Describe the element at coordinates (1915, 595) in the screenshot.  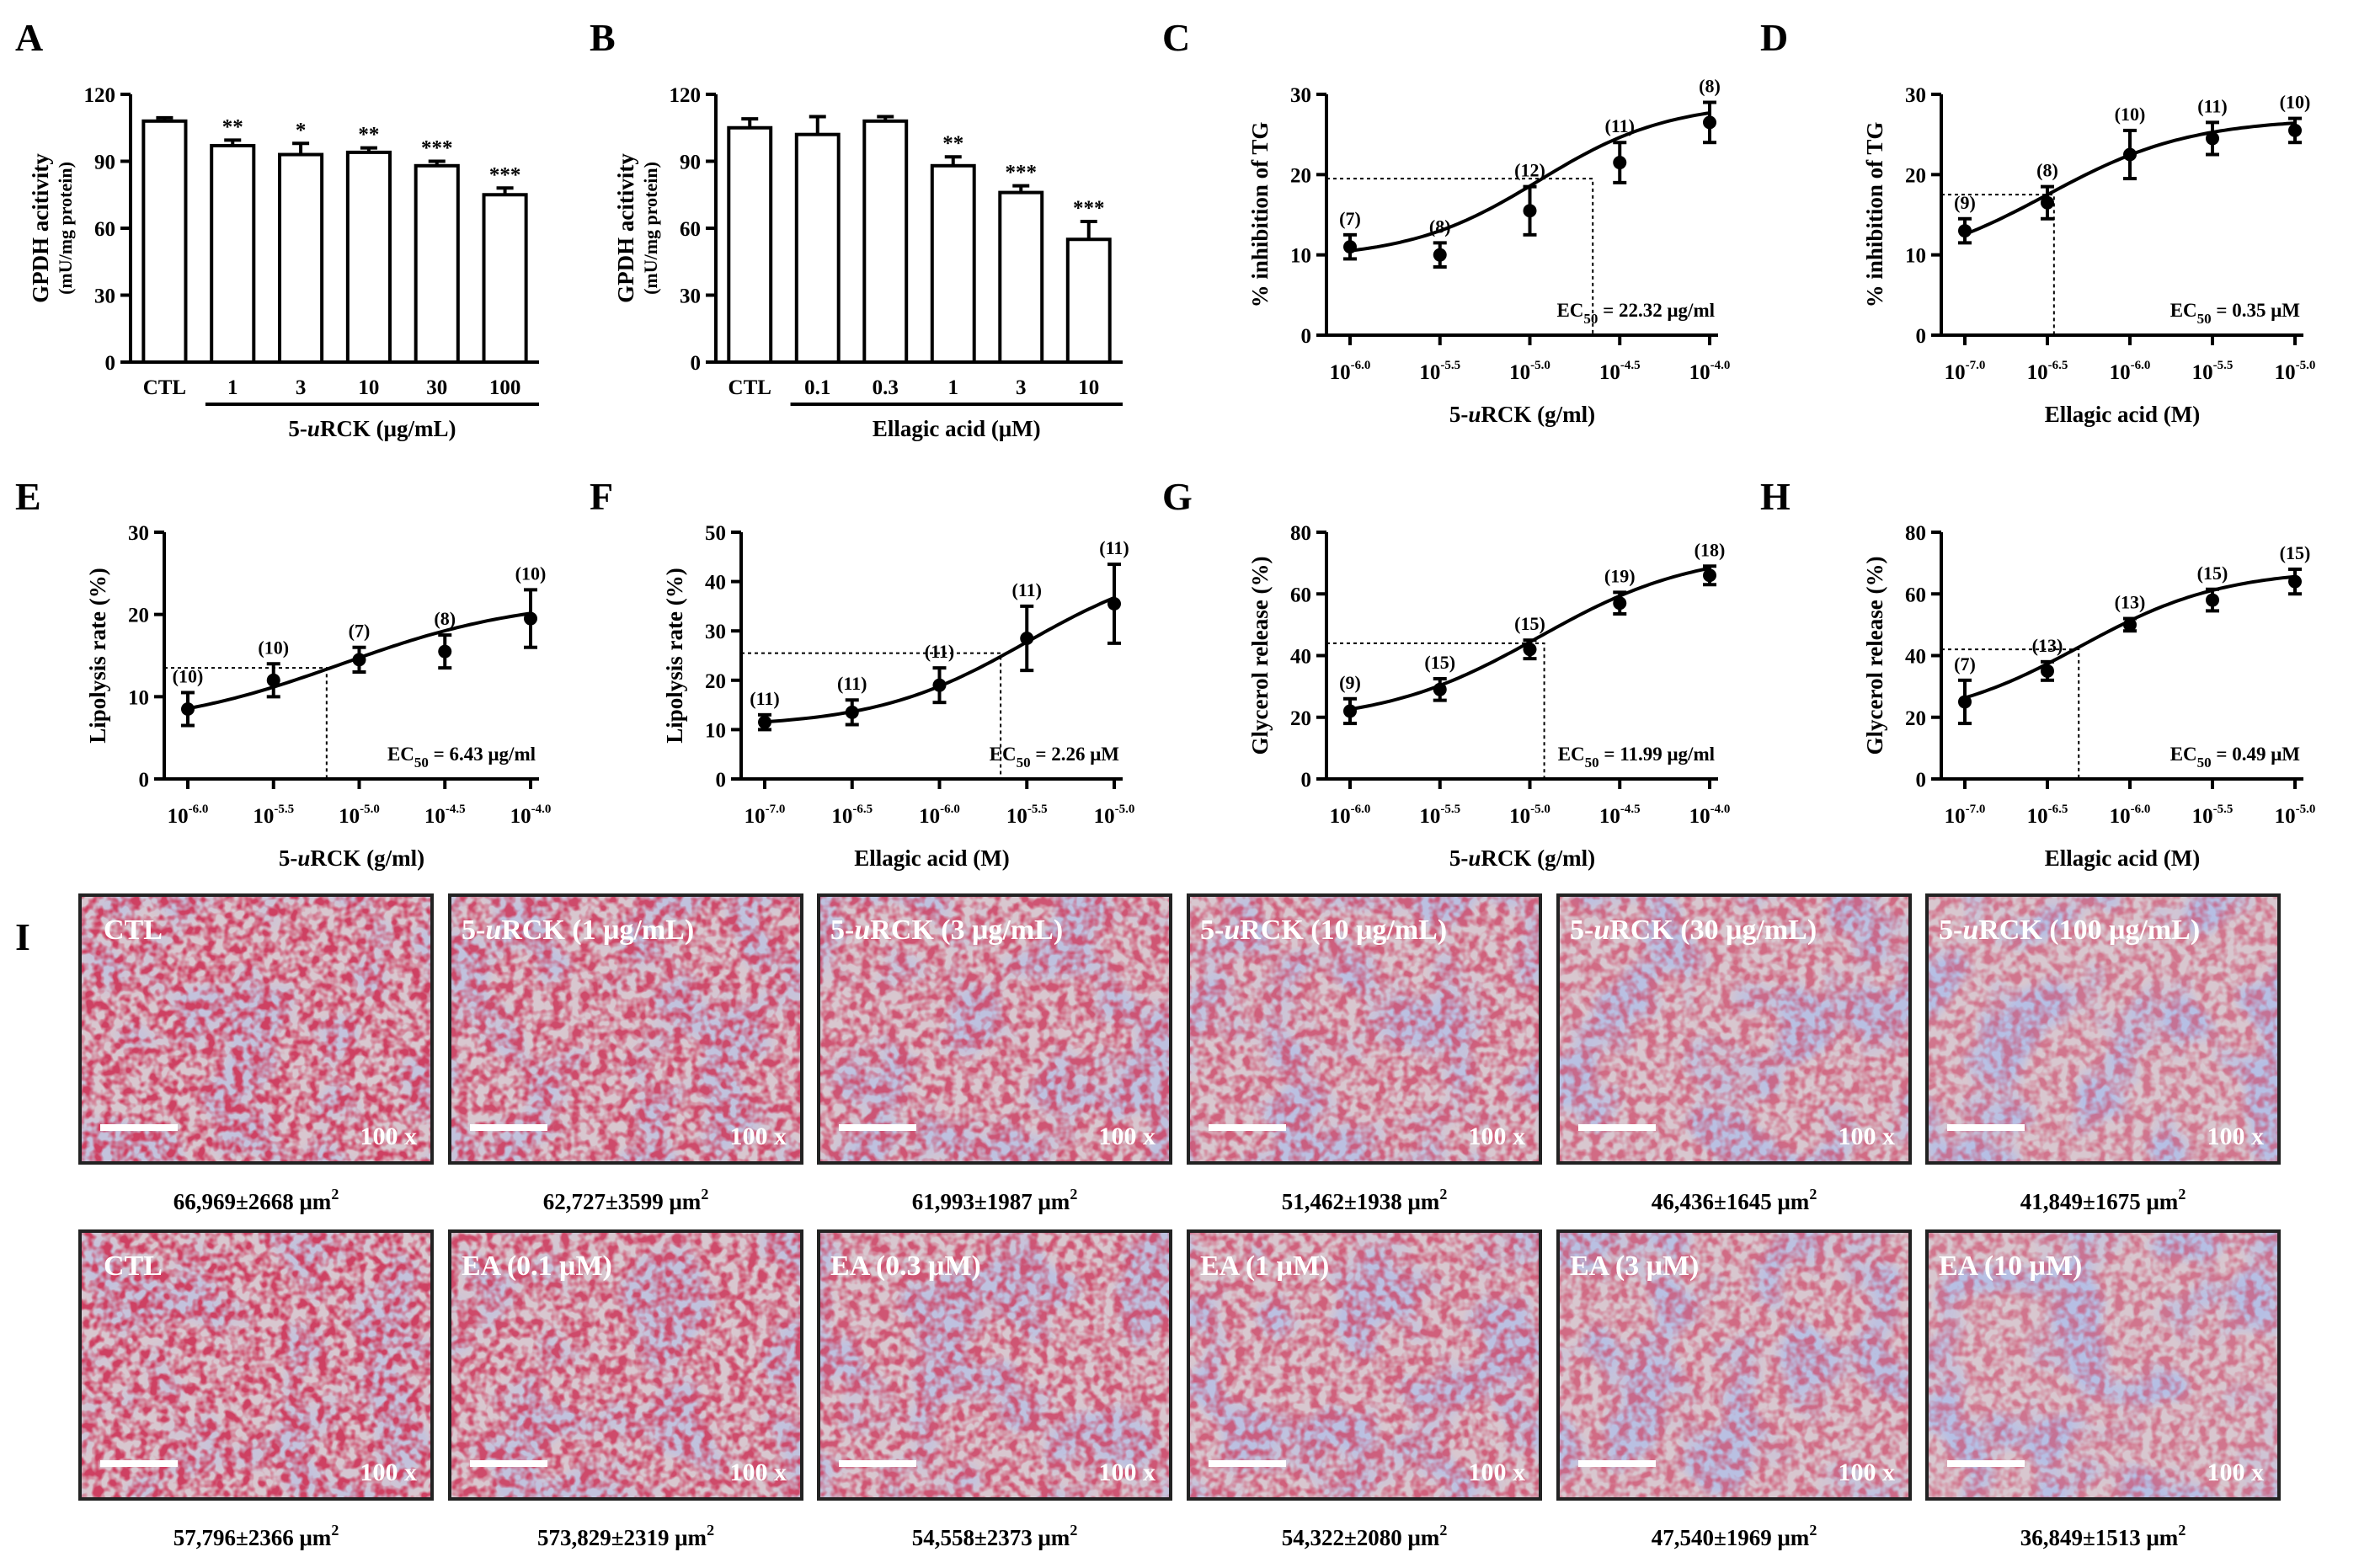
I see `panel-h-y-tick-label: 60` at that location.